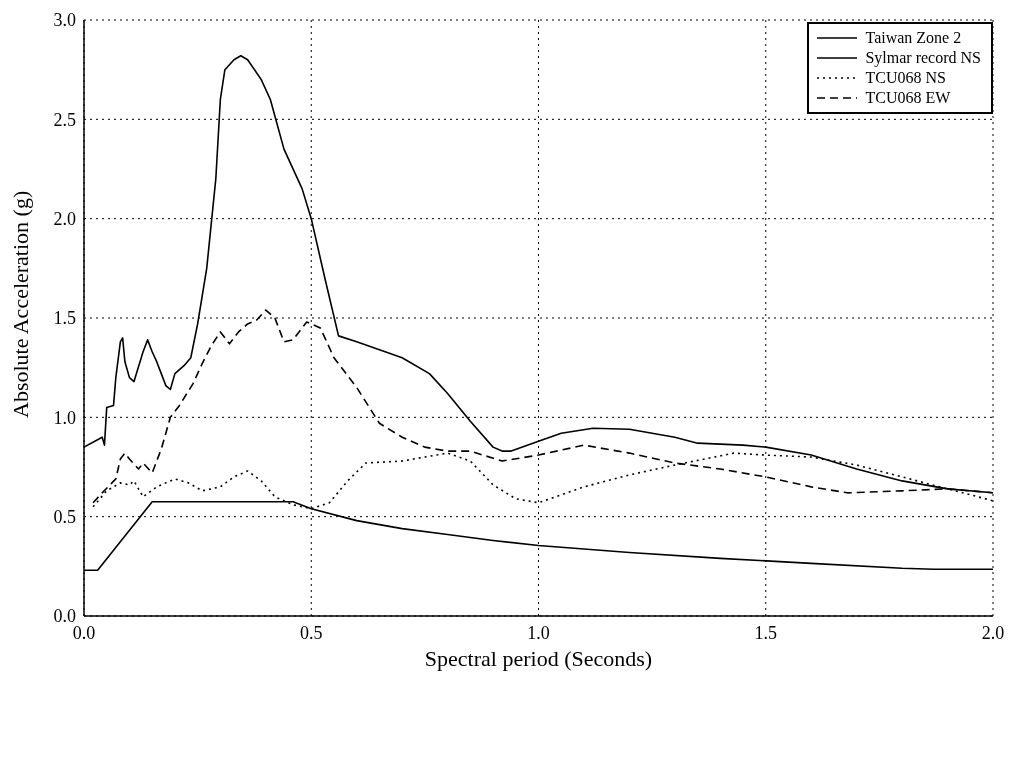  I want to click on y-tick-label: 0.5, so click(64, 517).